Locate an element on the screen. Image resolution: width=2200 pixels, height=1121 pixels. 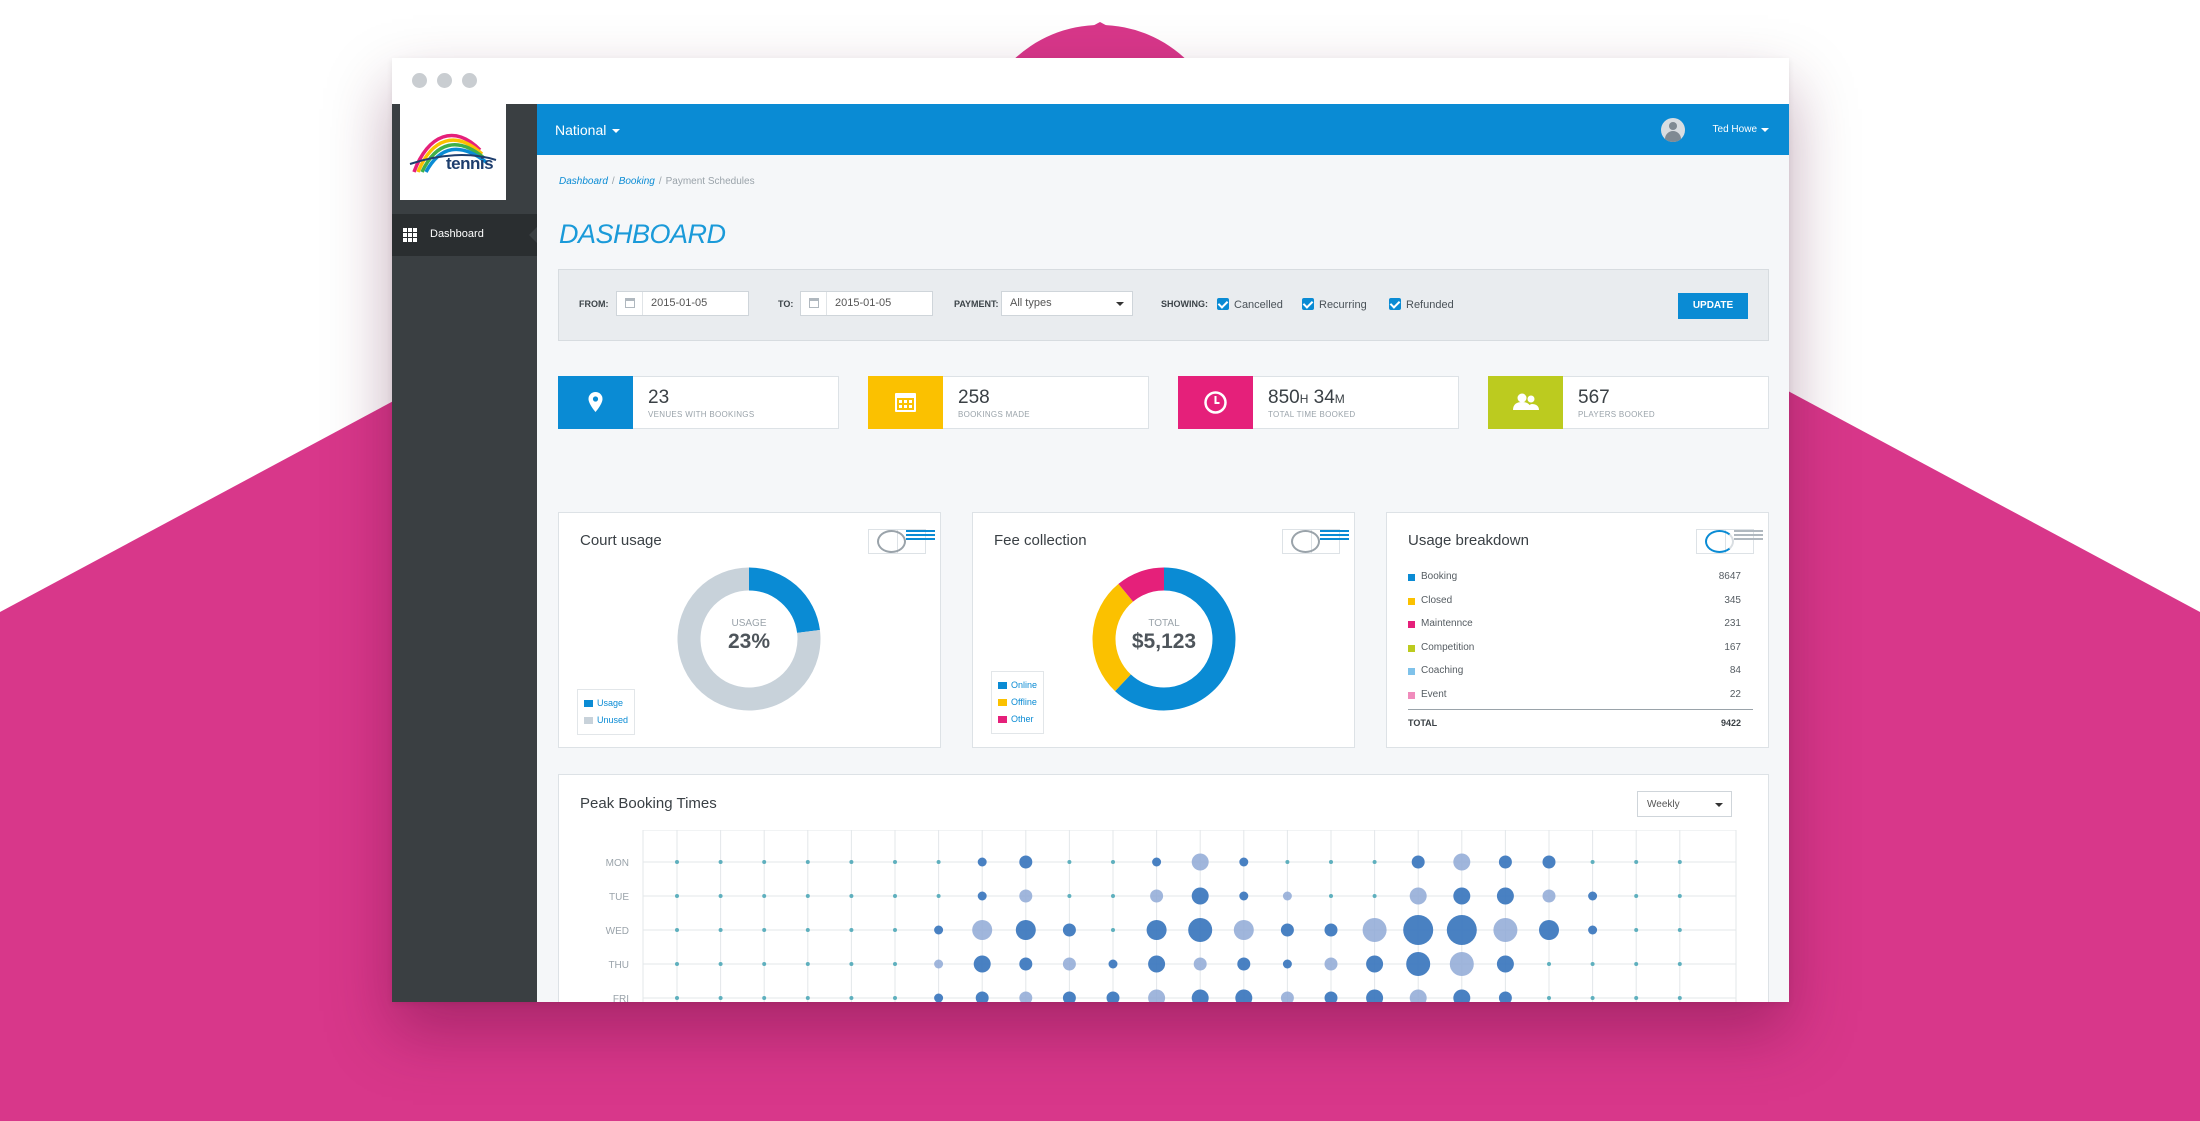
panel-title: Peak Booking Times is located at coordinates (648, 803).